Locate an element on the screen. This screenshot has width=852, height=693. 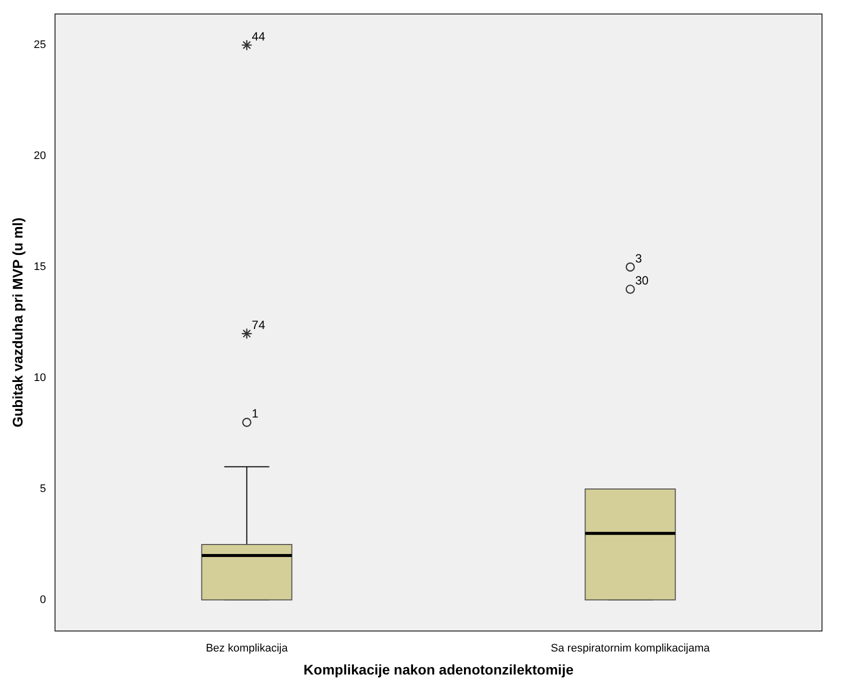
annotation: 74 is located at coordinates (259, 325).